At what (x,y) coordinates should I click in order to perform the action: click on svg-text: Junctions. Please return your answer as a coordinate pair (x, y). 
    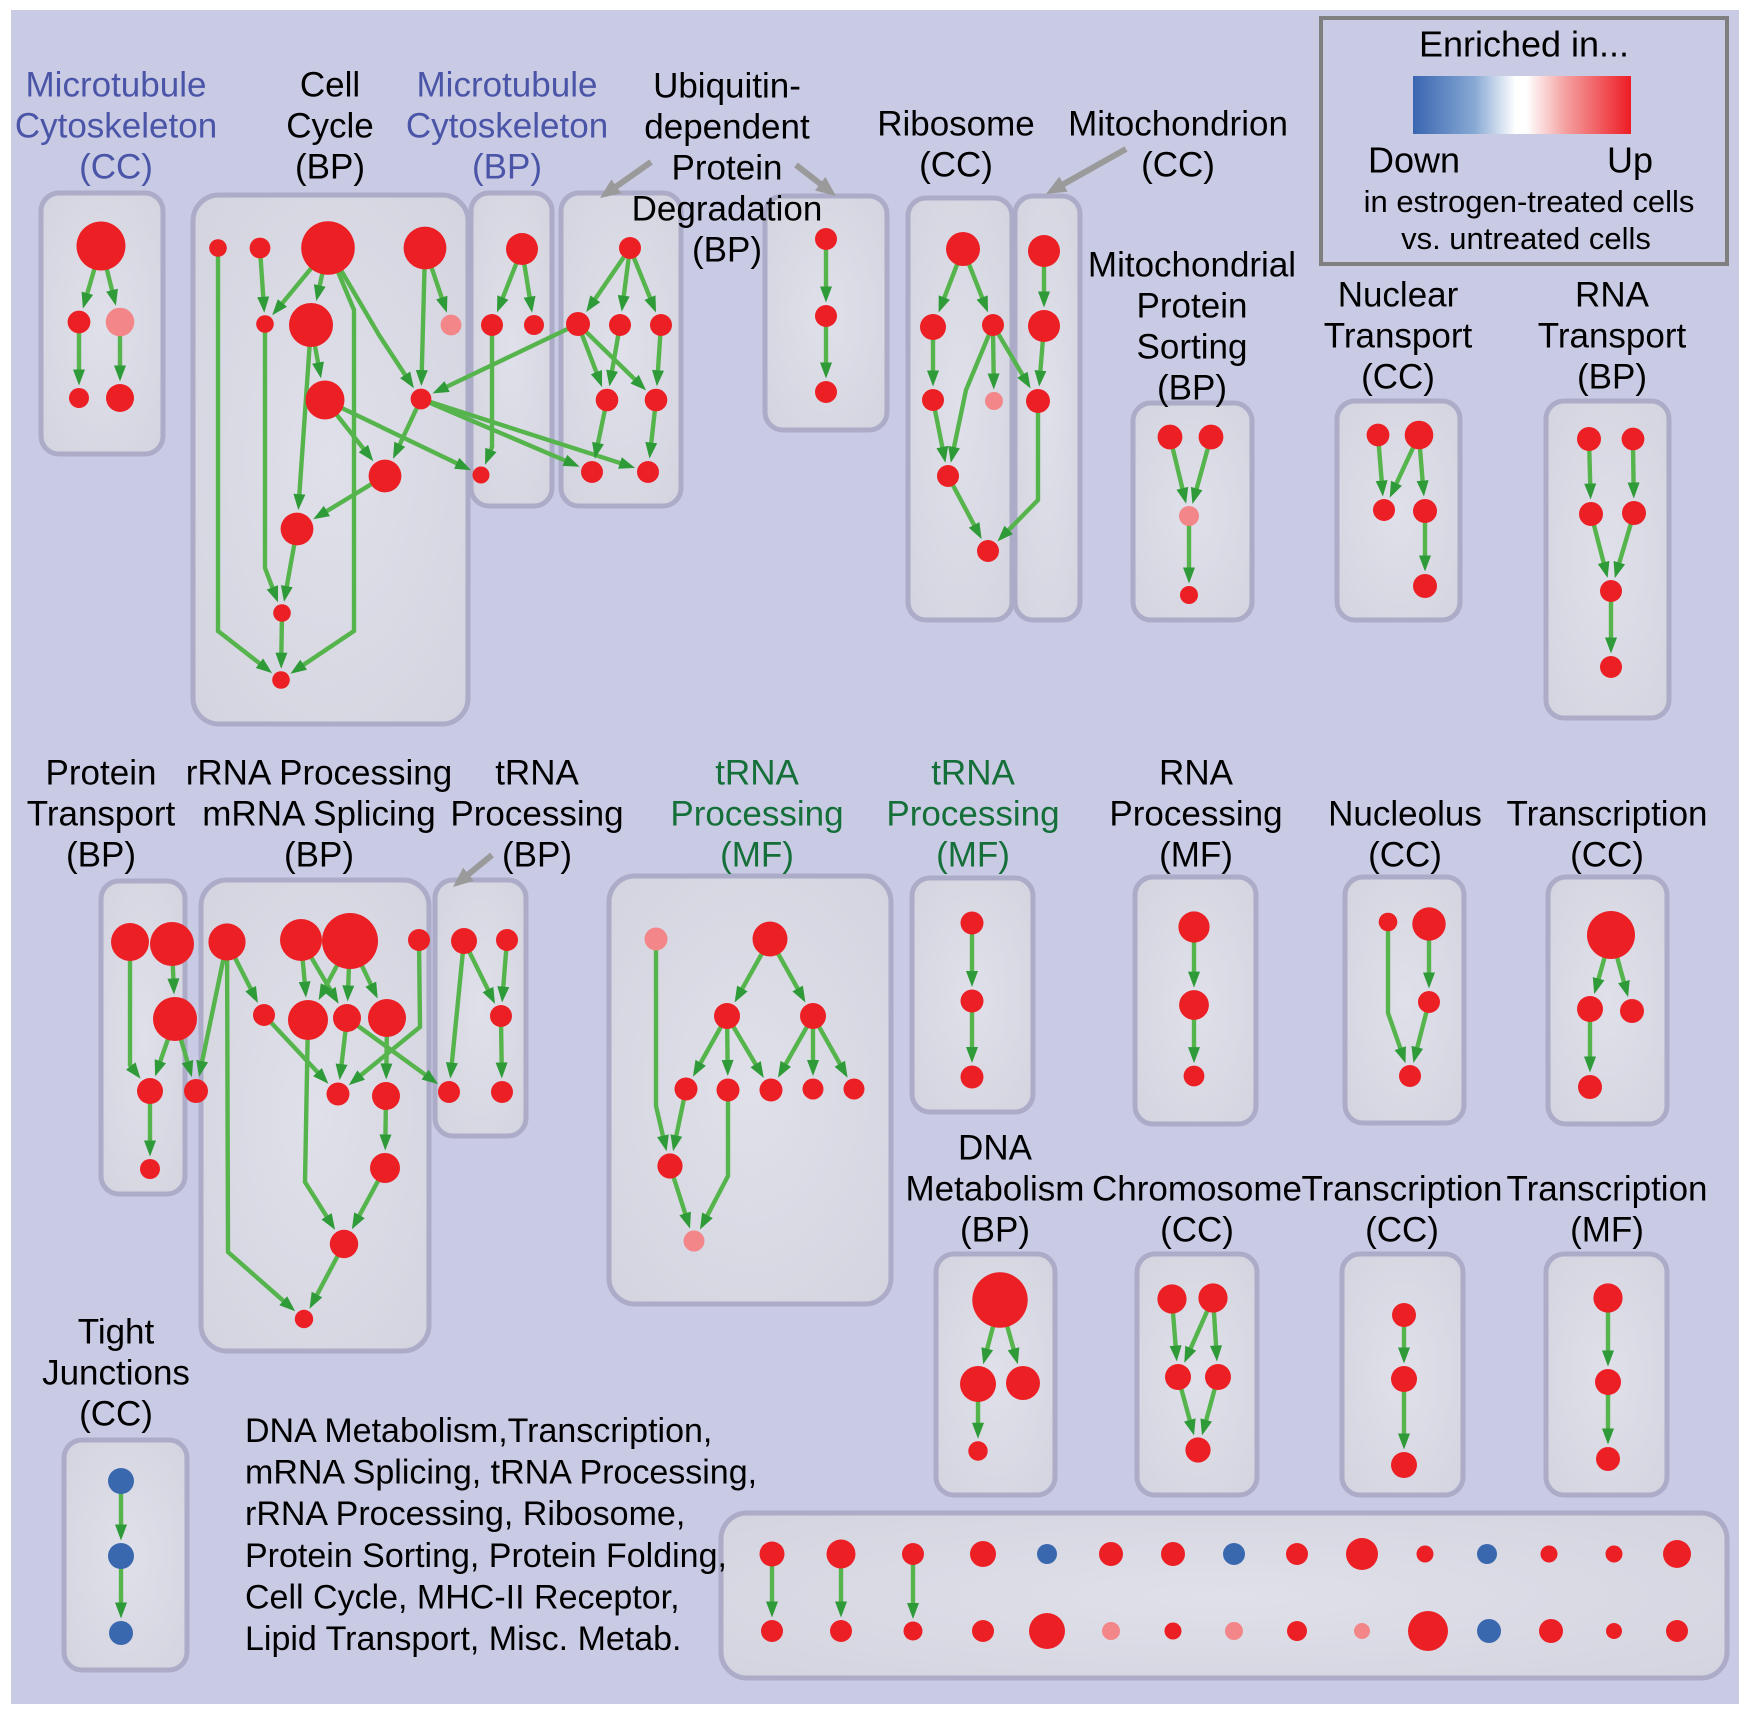
    Looking at the image, I should click on (116, 1372).